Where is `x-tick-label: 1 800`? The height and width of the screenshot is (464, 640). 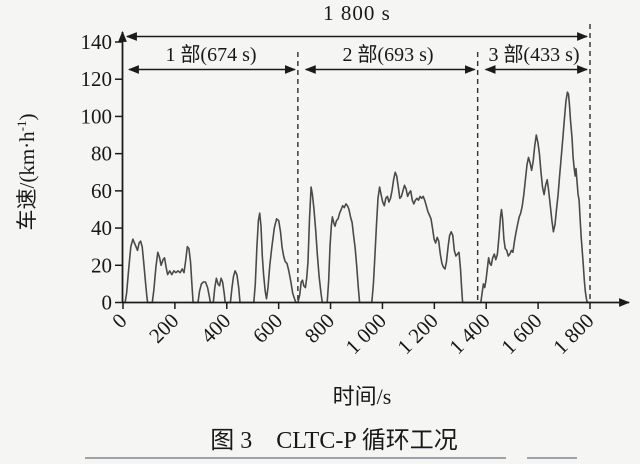
x-tick-label: 1 800 is located at coordinates (573, 334).